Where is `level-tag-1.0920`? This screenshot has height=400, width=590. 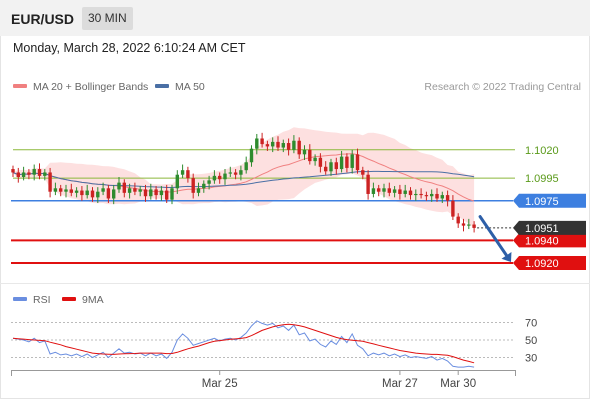 level-tag-1.0920 is located at coordinates (549, 263).